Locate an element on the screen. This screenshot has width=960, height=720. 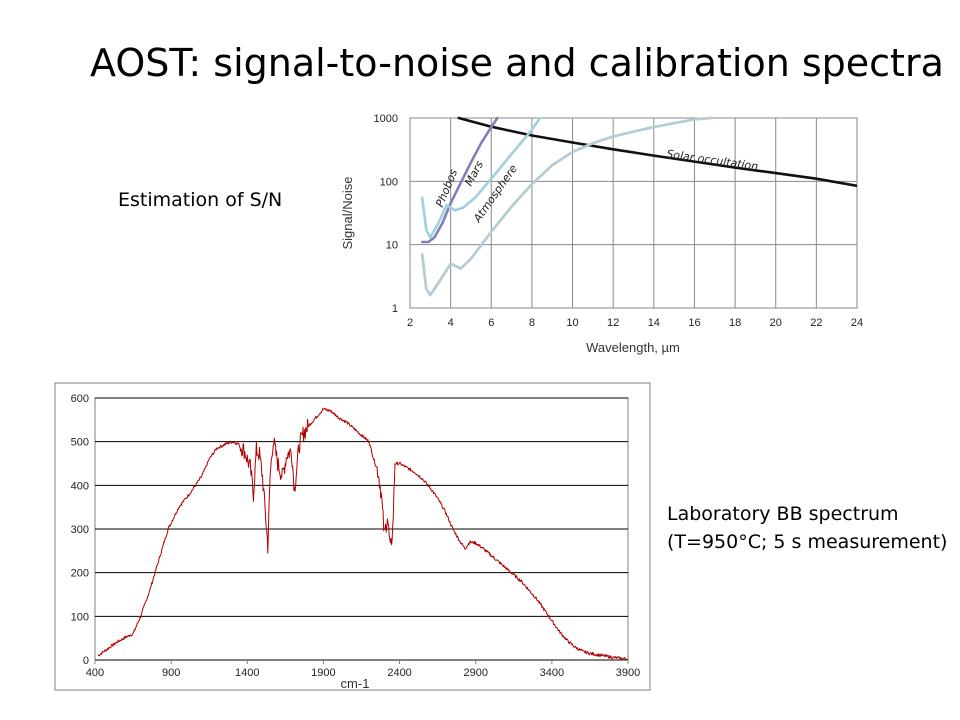
chart1-y-tick-label: 100 is located at coordinates (389, 182).